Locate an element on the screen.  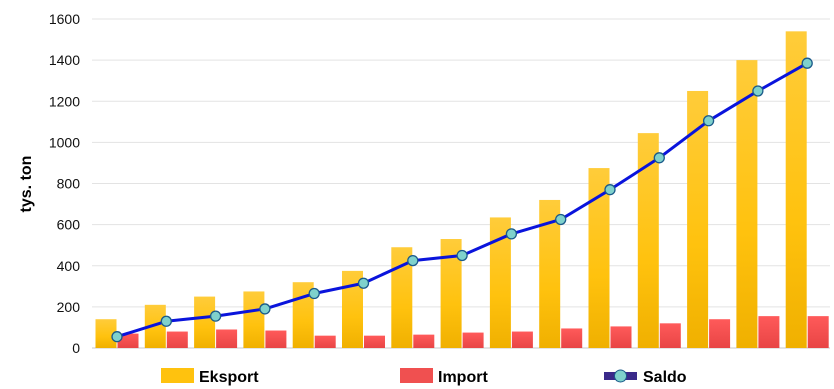
y-tick-label: 600 is located at coordinates (69, 225).